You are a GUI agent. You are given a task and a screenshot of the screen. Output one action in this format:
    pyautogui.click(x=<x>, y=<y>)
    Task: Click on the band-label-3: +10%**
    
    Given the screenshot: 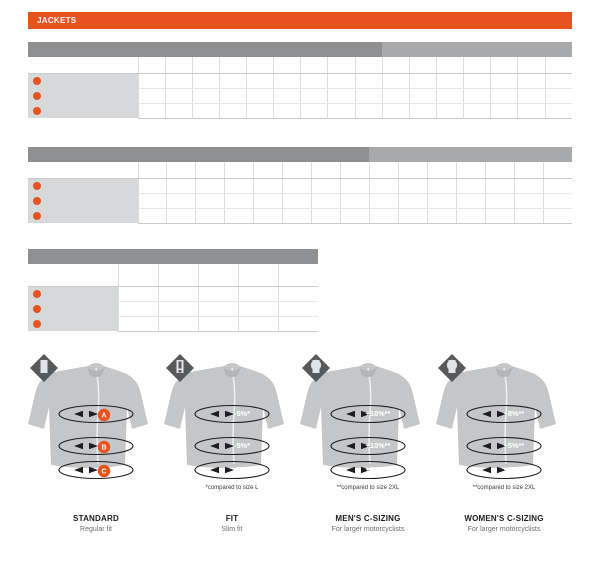 What is the action you would take?
    pyautogui.click(x=378, y=469)
    